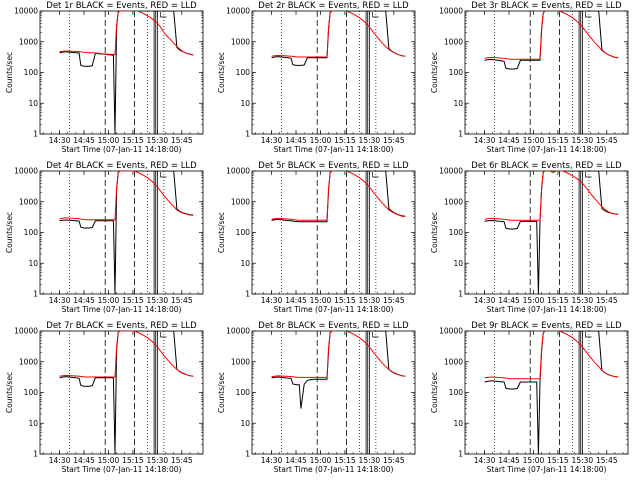 This screenshot has height=480, width=640. Describe the element at coordinates (121, 166) in the screenshot. I see `panel-title: Det 4r BLACK = Events, RED = LLD` at that location.